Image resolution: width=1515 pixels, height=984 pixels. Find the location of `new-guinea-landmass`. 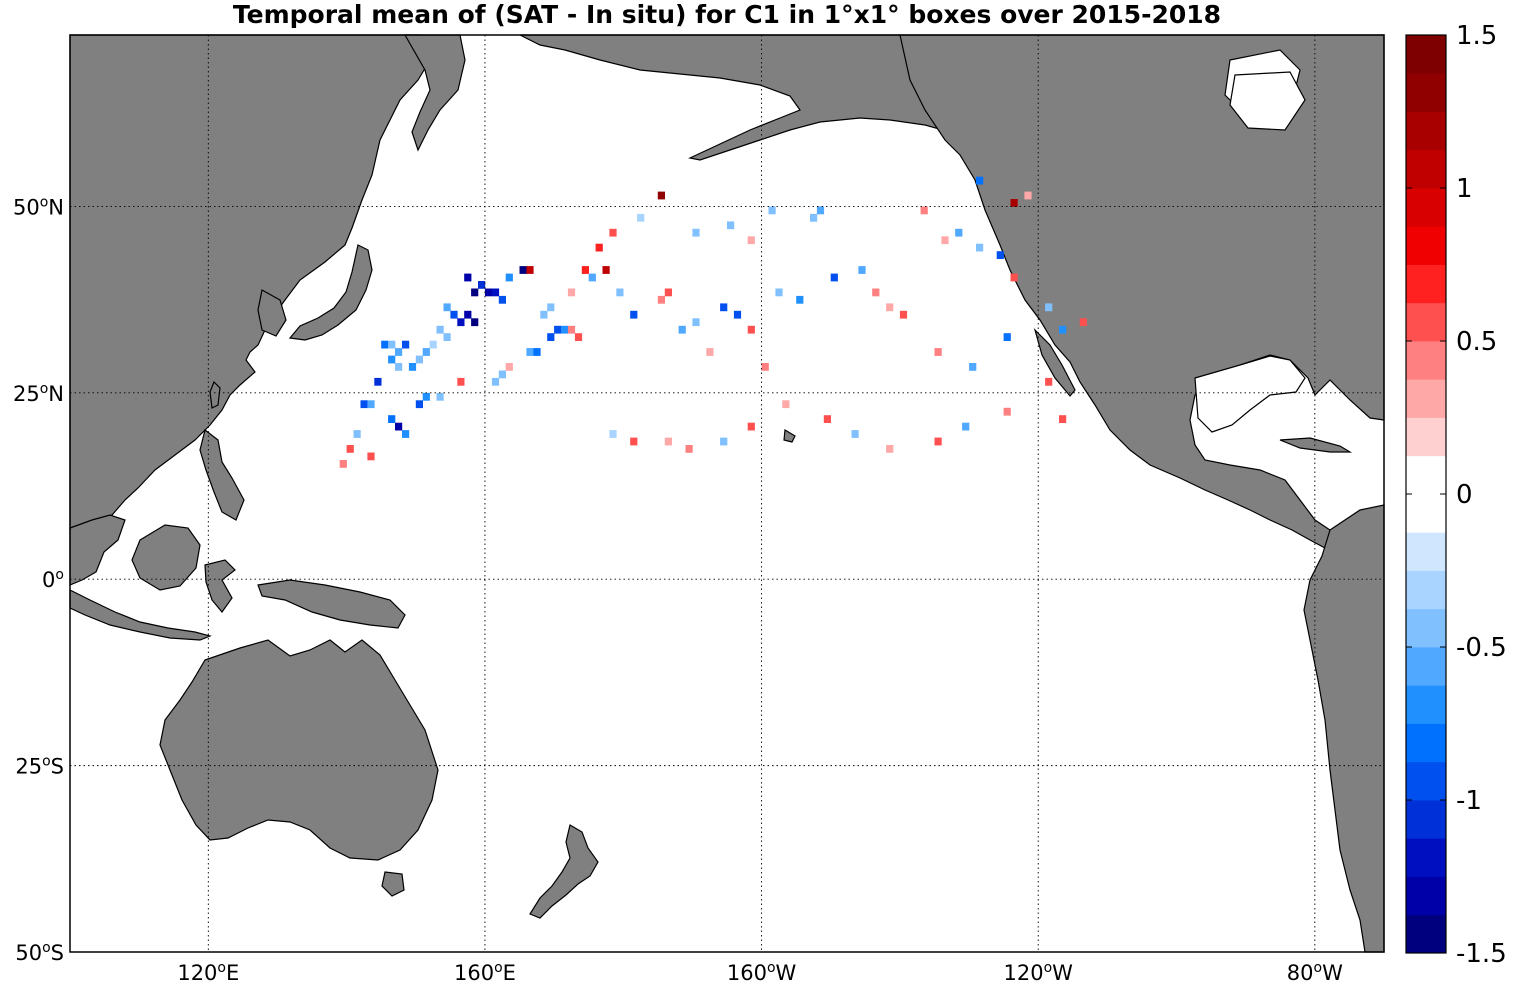

new-guinea-landmass is located at coordinates (331, 604).